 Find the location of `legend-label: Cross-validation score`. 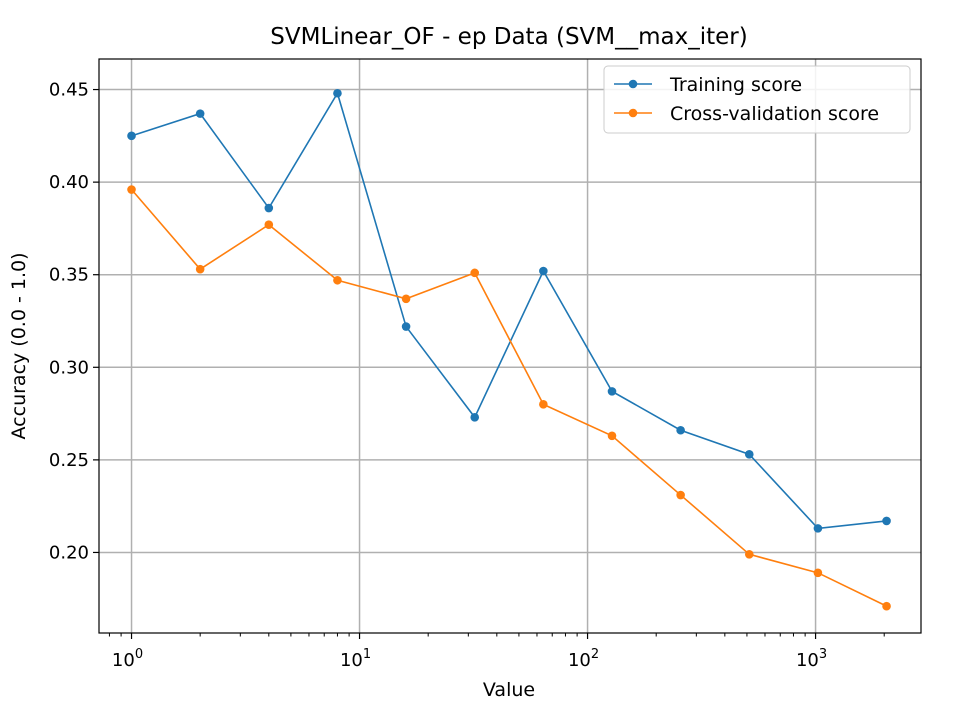

legend-label: Cross-validation score is located at coordinates (774, 114).